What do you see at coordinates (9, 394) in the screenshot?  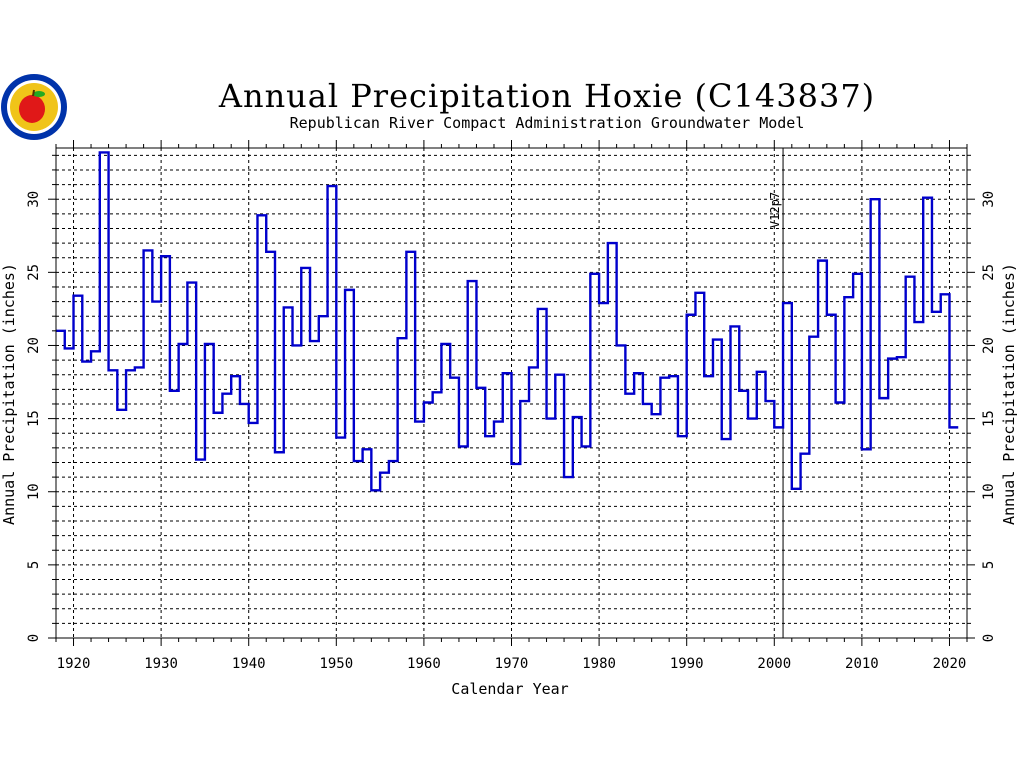 I see `y-axis-label-left: Annual Precipitation (inches)` at bounding box center [9, 394].